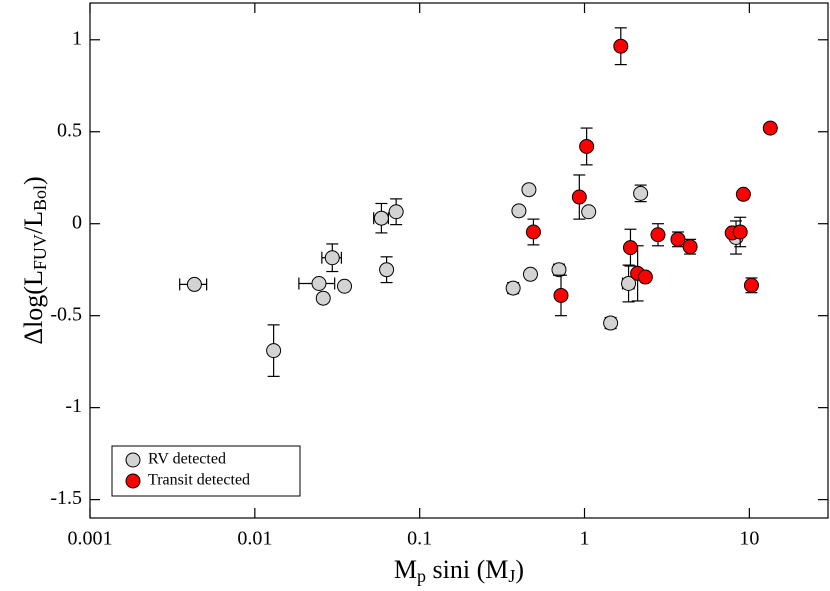 The image size is (830, 591). Describe the element at coordinates (33, 180) in the screenshot. I see `y-axis-label-part: )` at that location.